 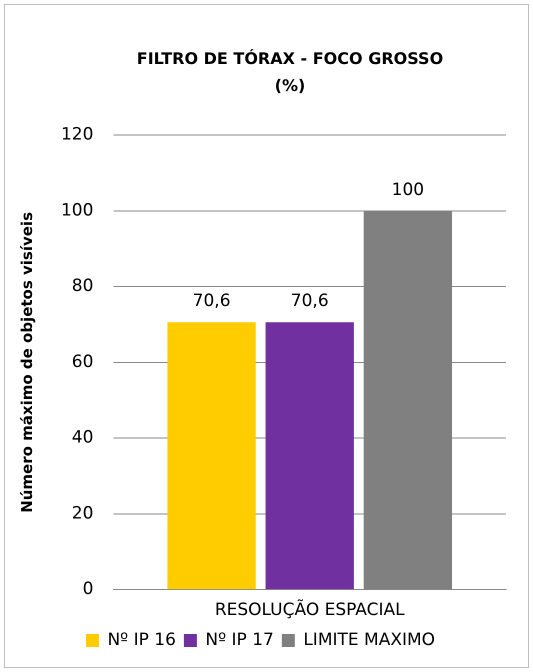 What do you see at coordinates (88, 589) in the screenshot?
I see `y-tick-label: 0` at bounding box center [88, 589].